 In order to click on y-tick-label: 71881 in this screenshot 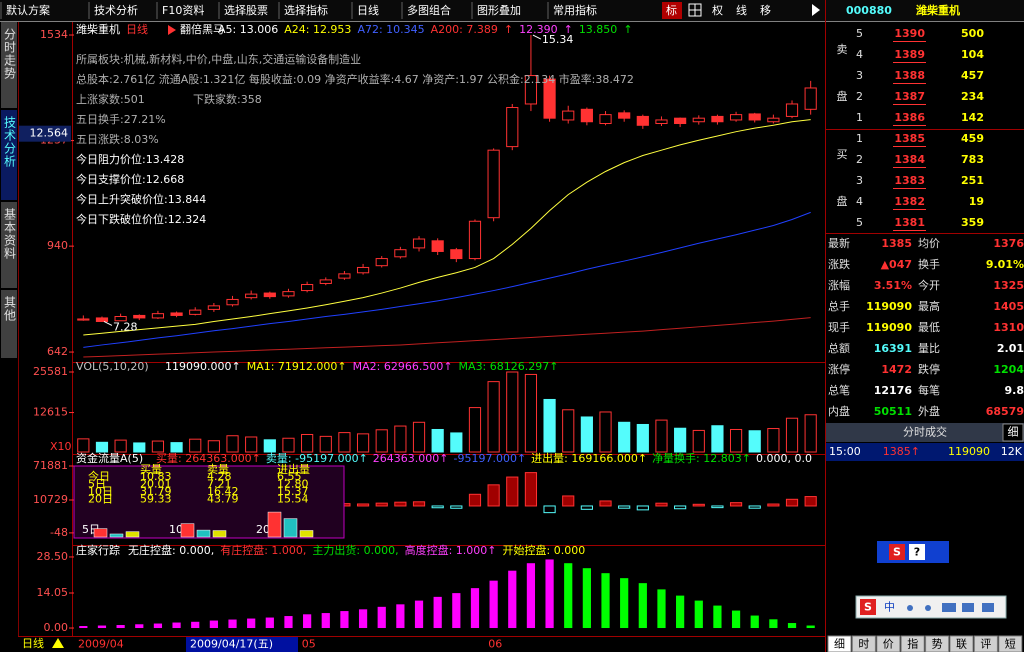, I will do `click(50, 465)`.